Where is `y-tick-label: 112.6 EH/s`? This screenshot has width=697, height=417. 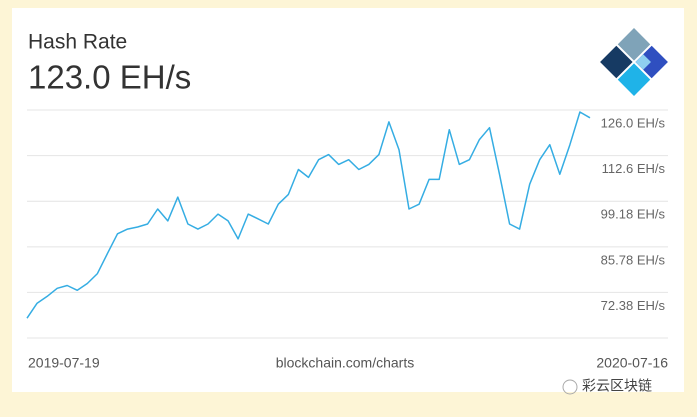
y-tick-label: 112.6 EH/s is located at coordinates (634, 168).